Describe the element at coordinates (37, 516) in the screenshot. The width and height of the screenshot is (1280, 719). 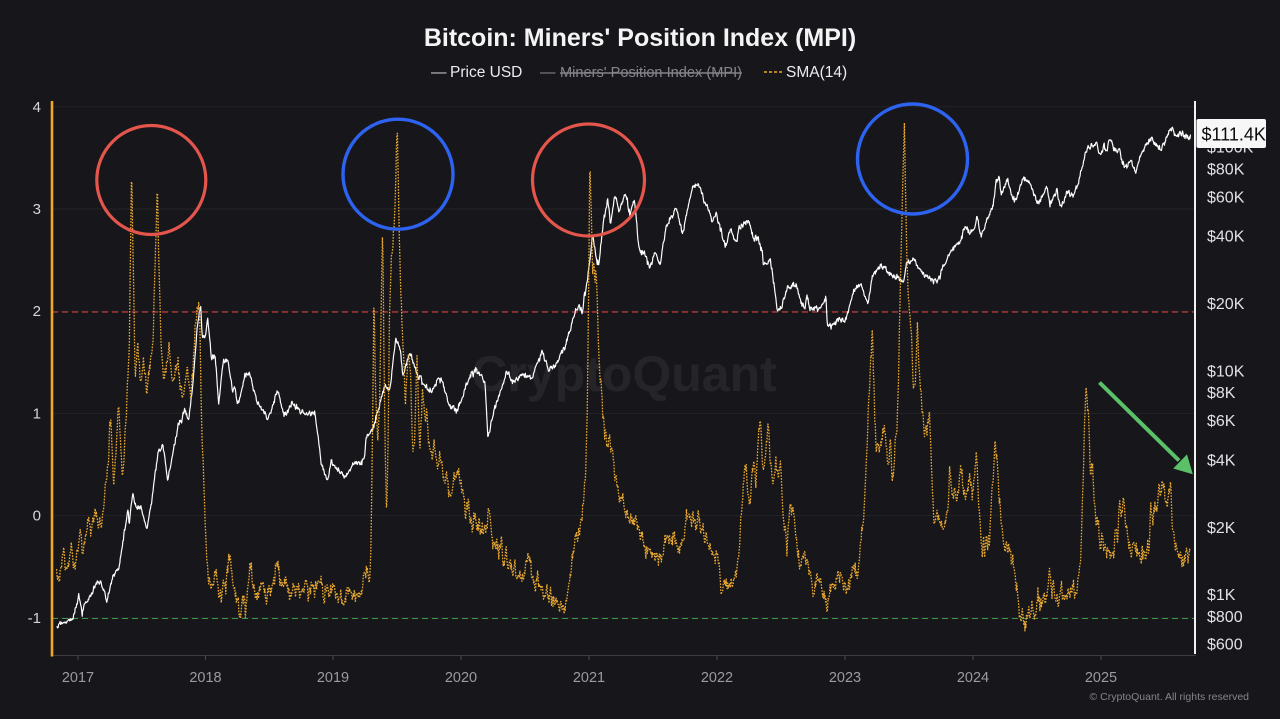
I see `svg-text: 0` at that location.